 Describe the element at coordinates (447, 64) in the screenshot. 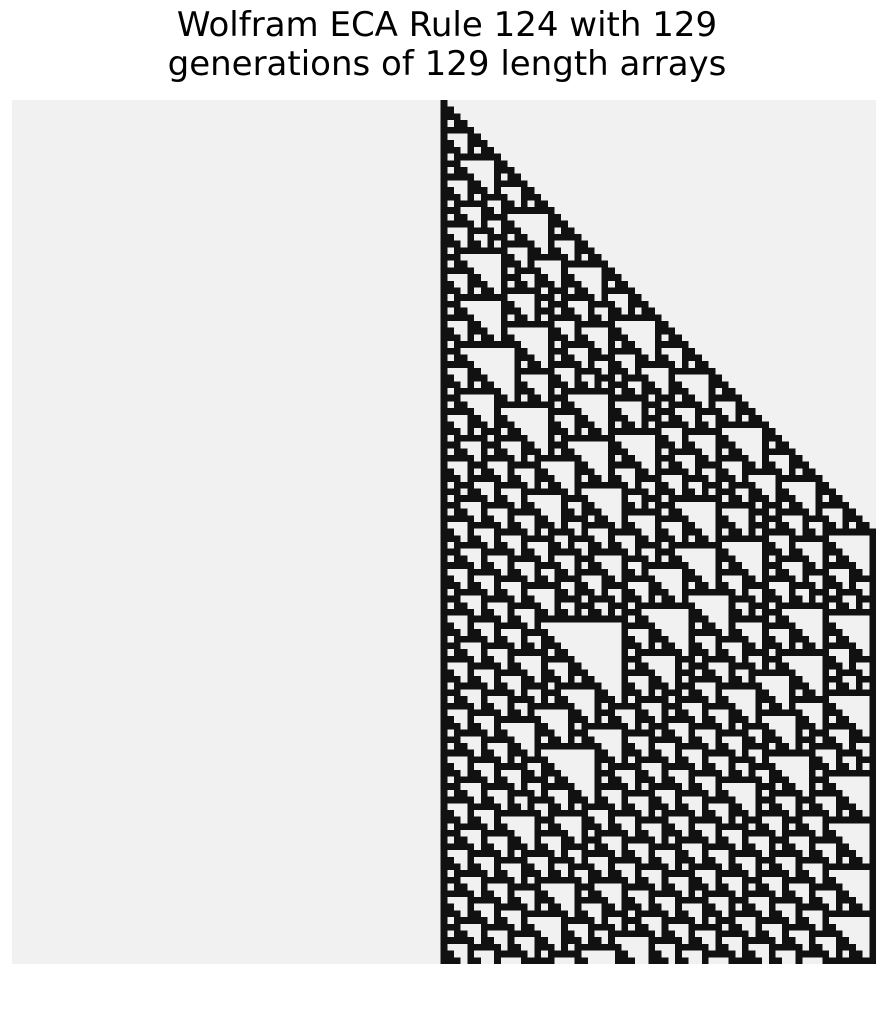

I see `title-line-2: generations of 129 length arrays` at that location.